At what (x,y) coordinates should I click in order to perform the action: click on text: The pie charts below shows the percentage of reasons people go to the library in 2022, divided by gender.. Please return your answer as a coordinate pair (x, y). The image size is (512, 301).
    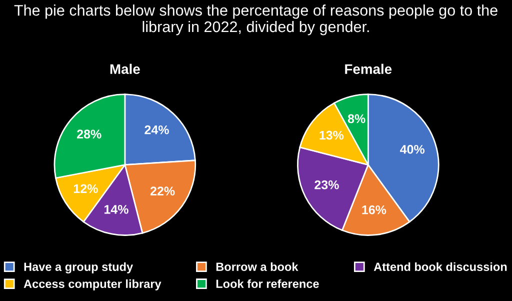
    Looking at the image, I should click on (256, 20).